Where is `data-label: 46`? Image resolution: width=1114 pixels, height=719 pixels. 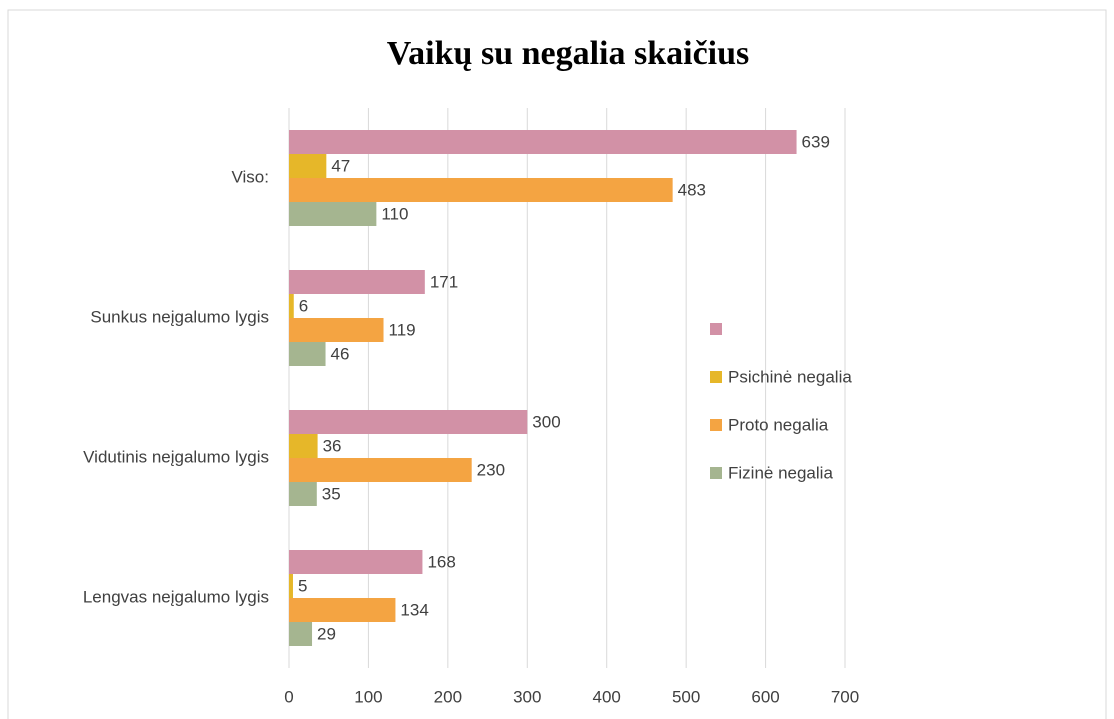 data-label: 46 is located at coordinates (340, 353).